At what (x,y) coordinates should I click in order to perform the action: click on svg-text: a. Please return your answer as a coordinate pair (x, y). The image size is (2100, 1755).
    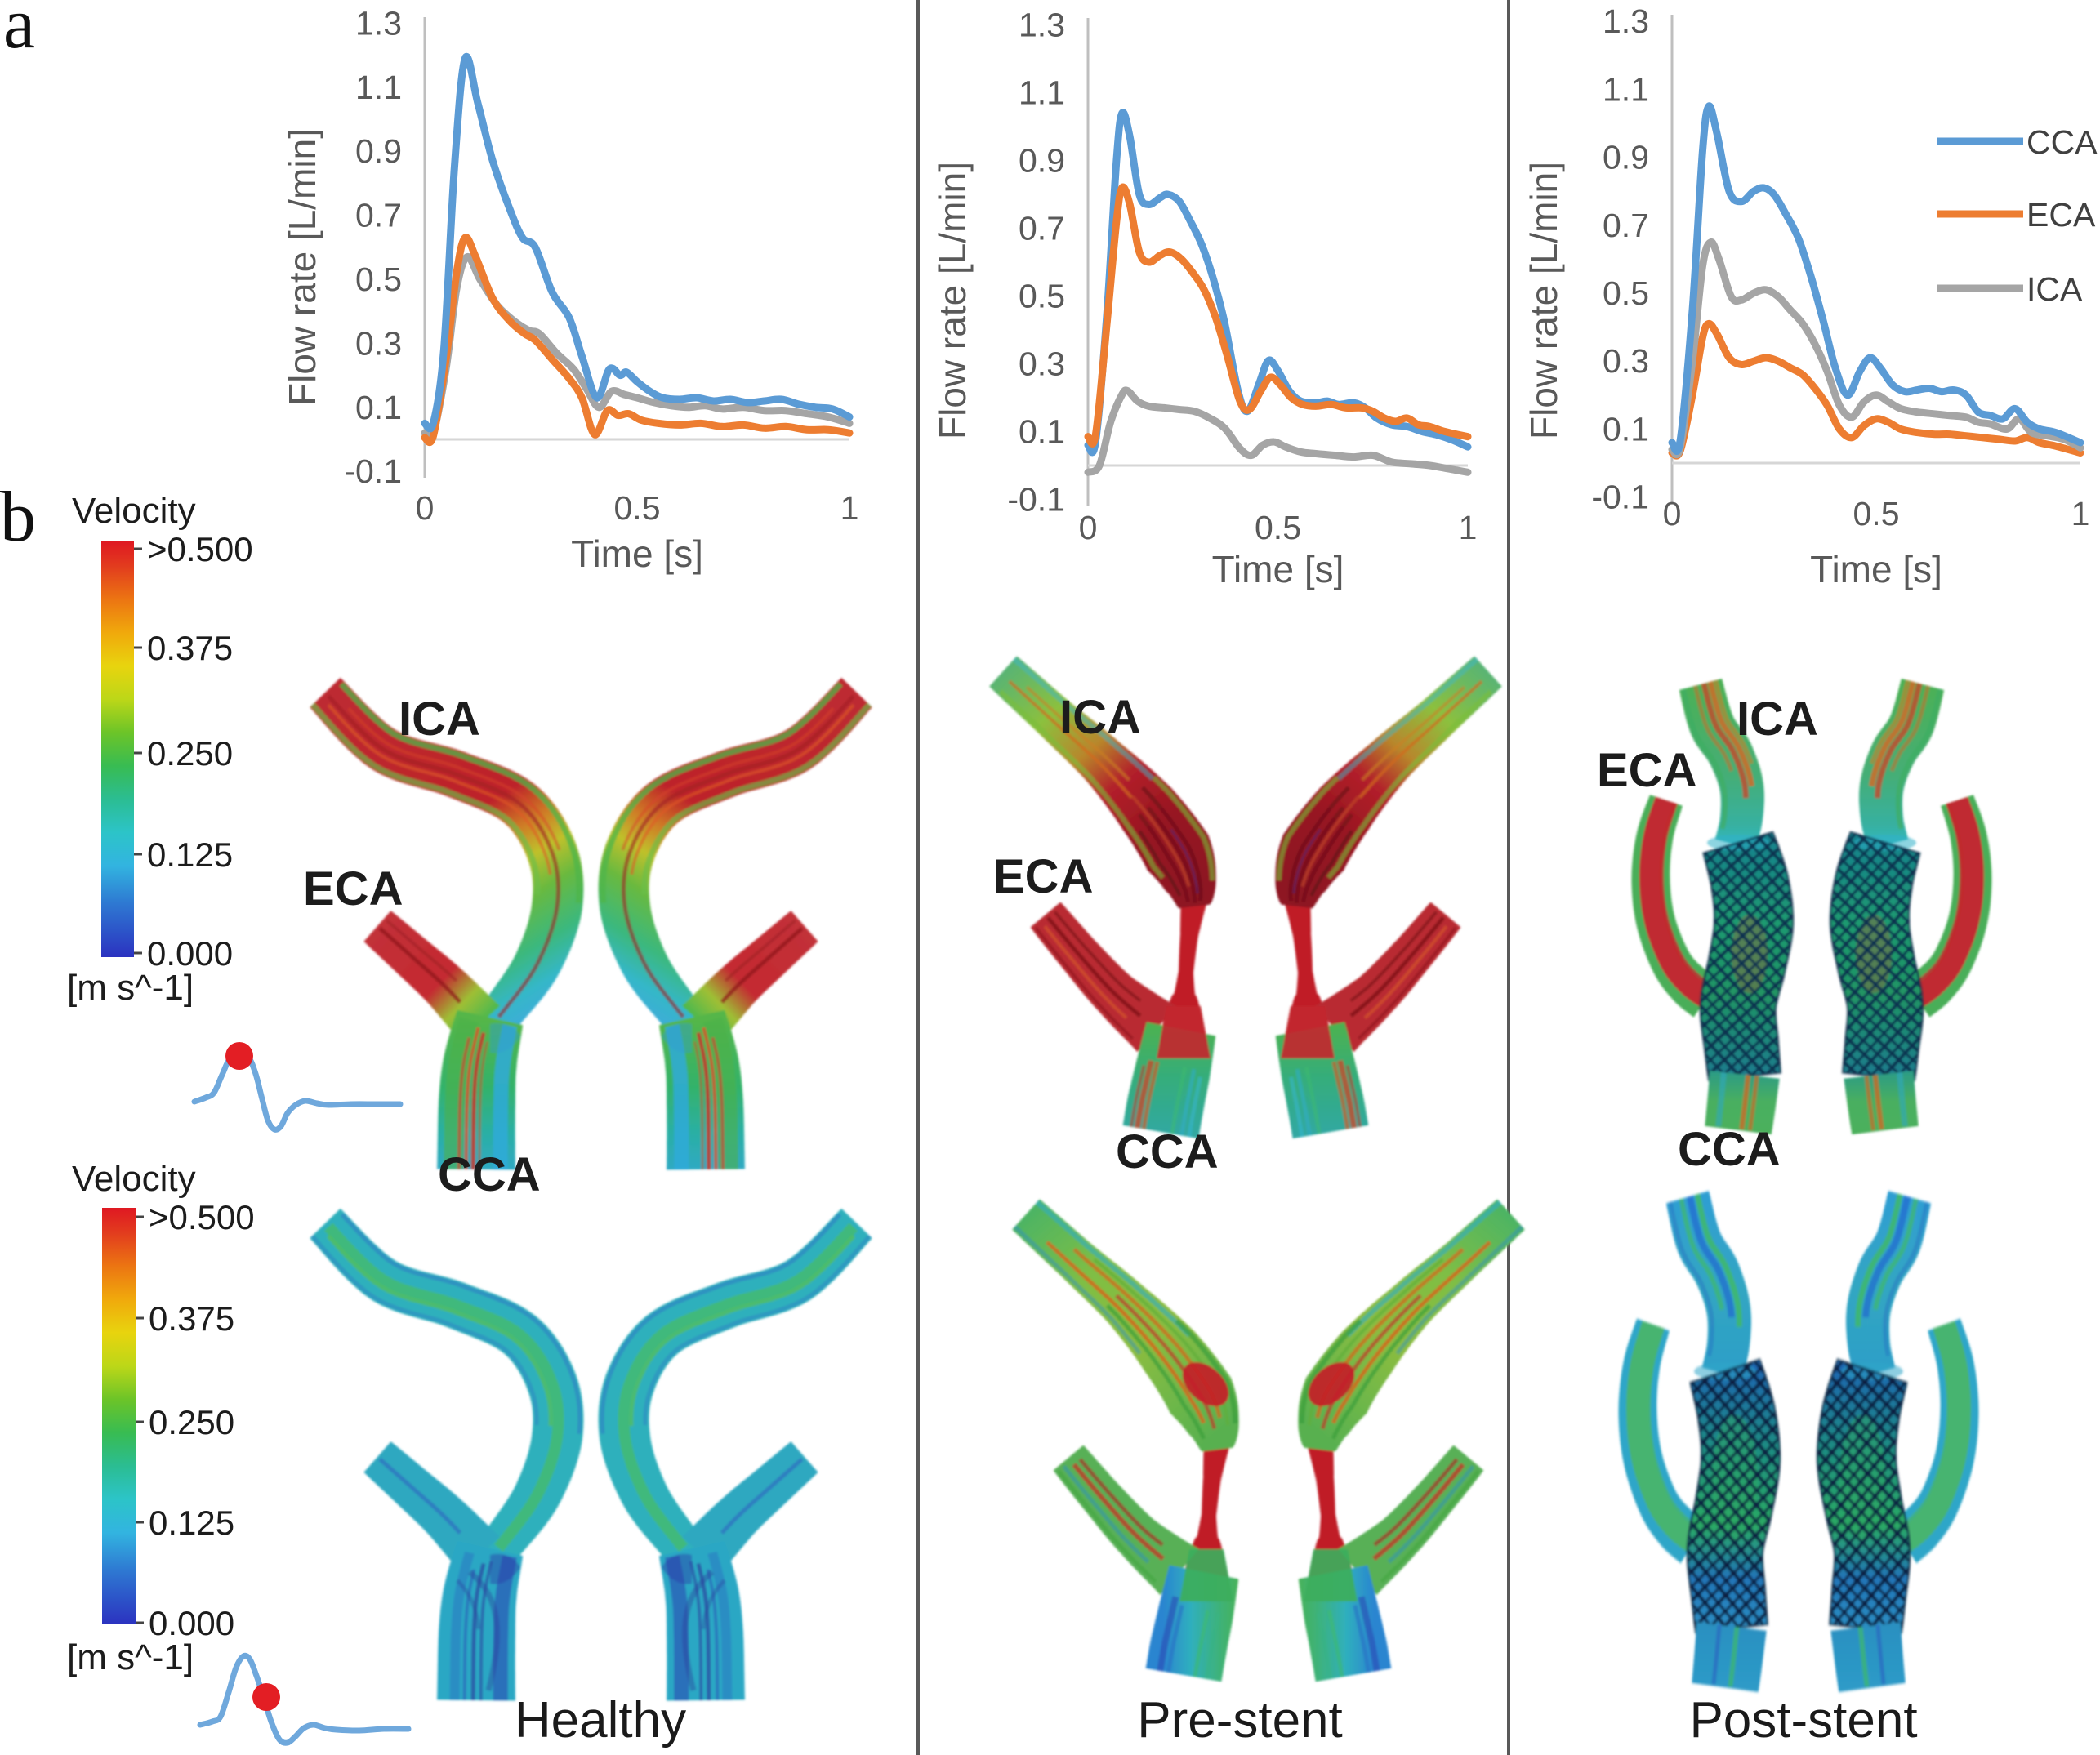
    Looking at the image, I should click on (19, 32).